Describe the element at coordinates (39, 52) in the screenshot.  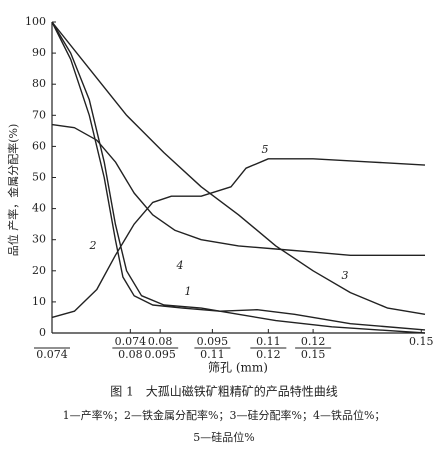
I see `y-tick-label: 90` at that location.